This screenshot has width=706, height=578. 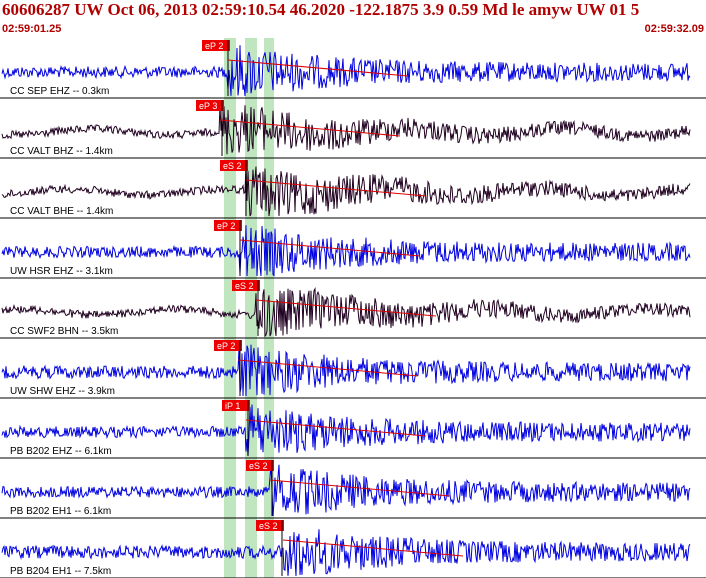 What do you see at coordinates (60, 571) in the screenshot?
I see `station-label: PB B204 EH1 -- 7.5km` at bounding box center [60, 571].